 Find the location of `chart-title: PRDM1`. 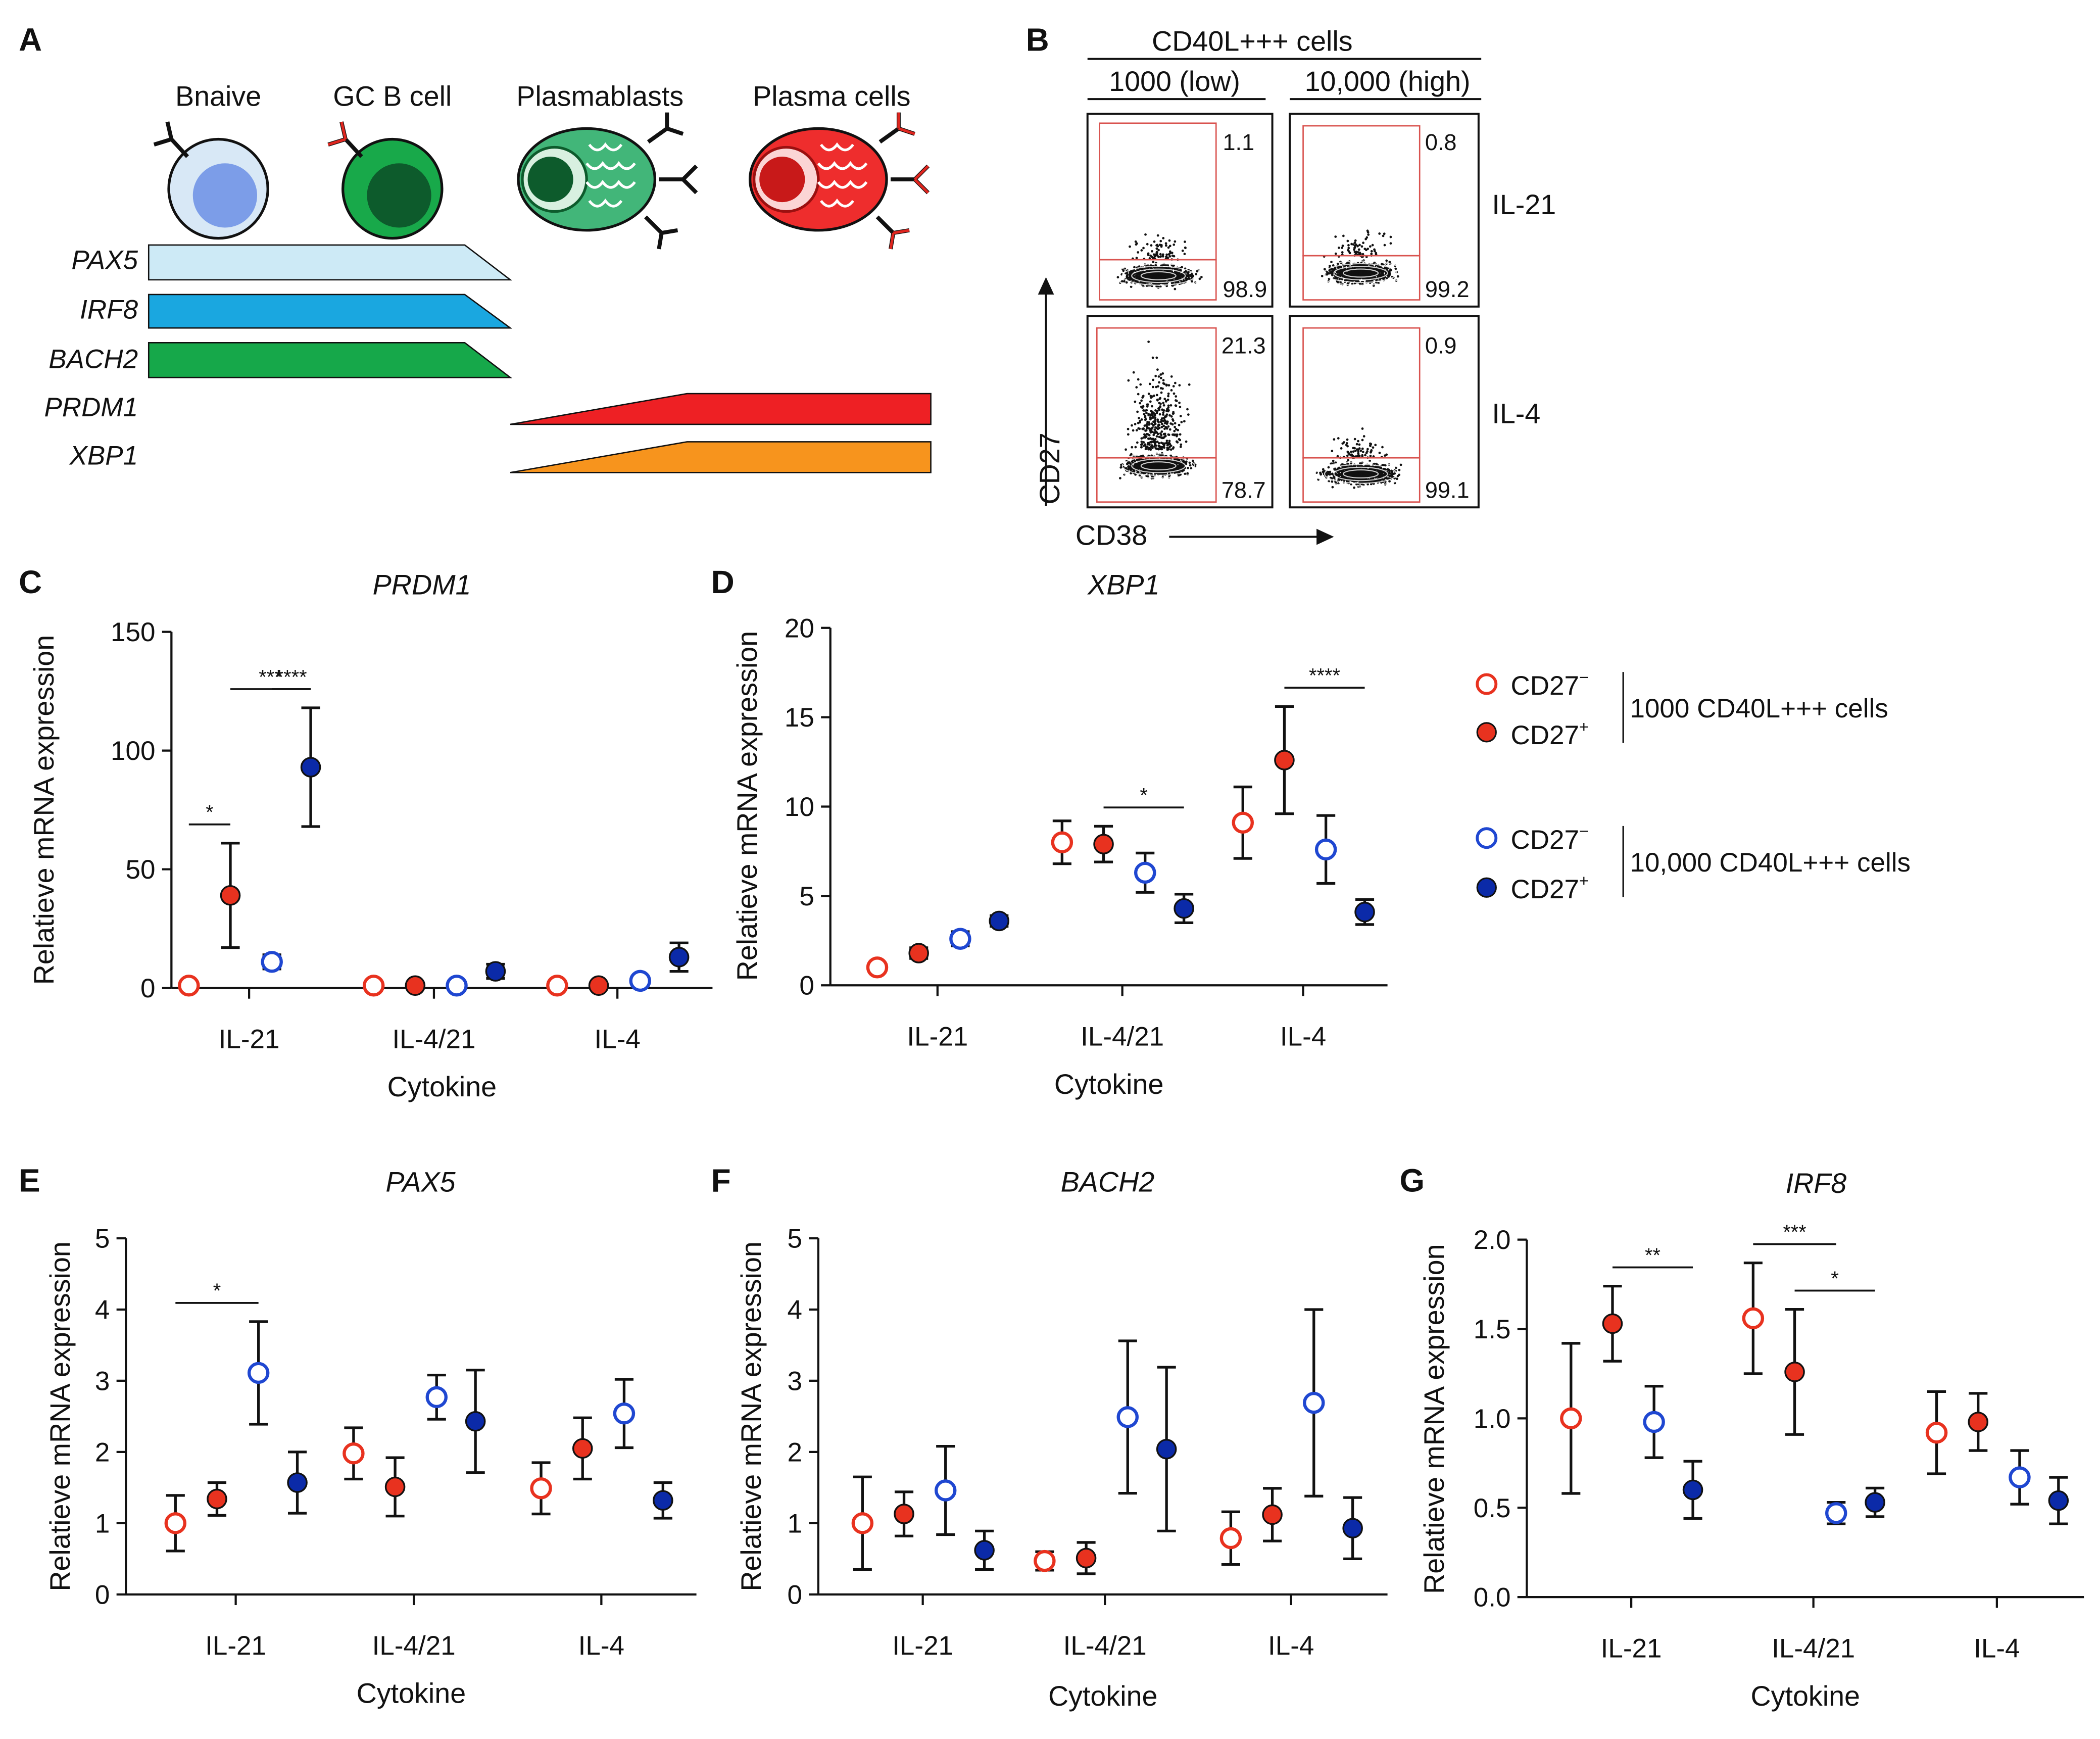

chart-title: PRDM1 is located at coordinates (422, 584).